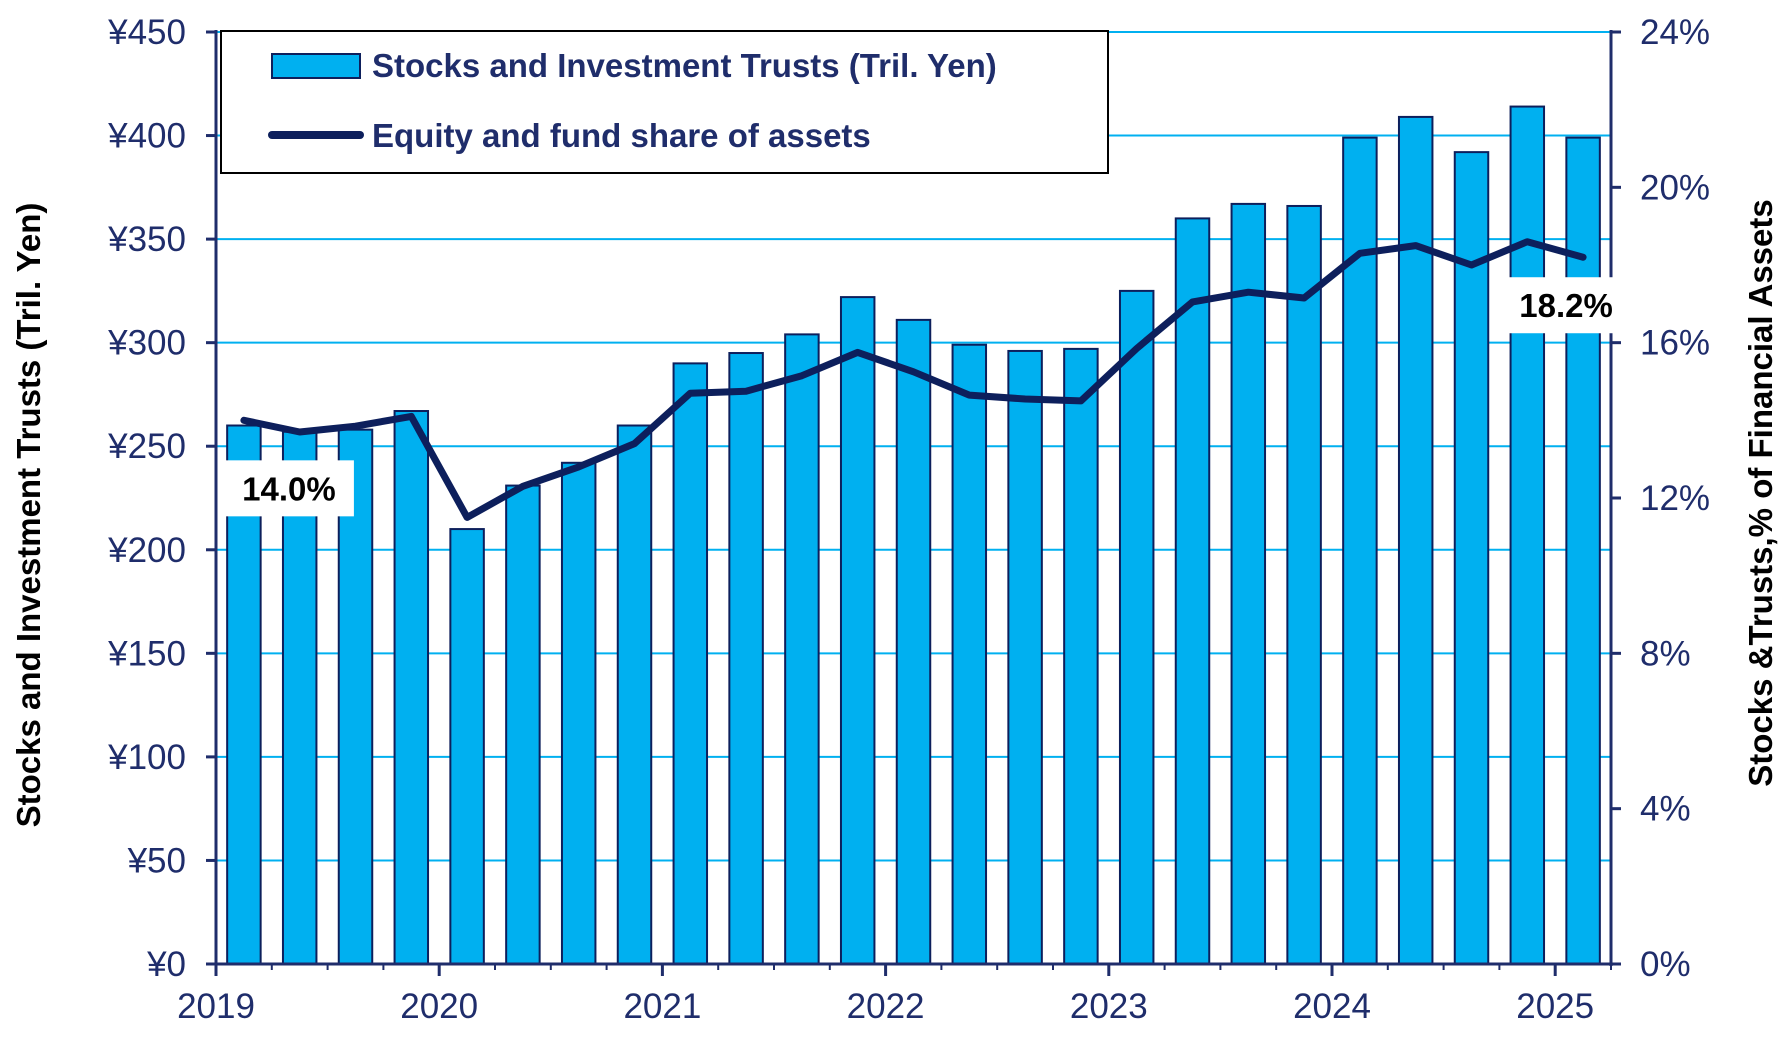 The width and height of the screenshot is (1788, 1047). What do you see at coordinates (146, 446) in the screenshot?
I see `left-tick-label: ¥250` at bounding box center [146, 446].